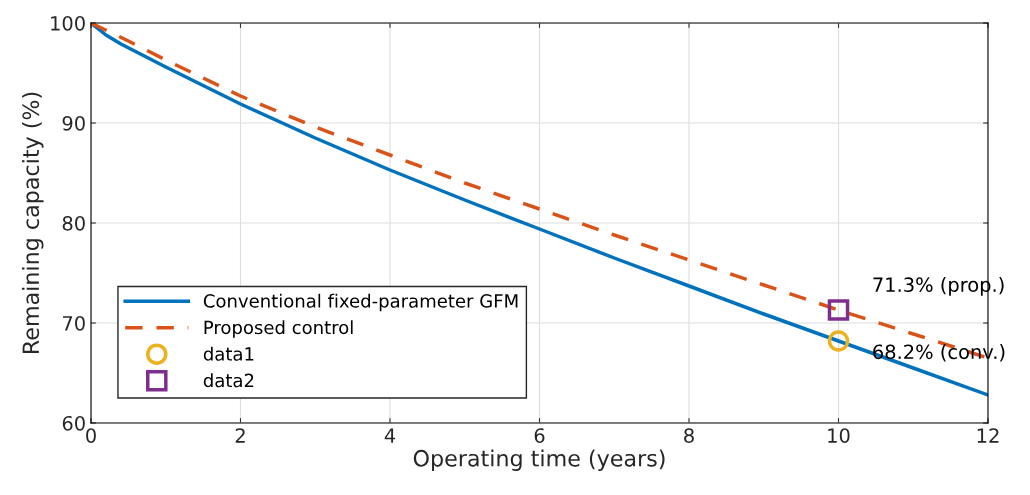 Image resolution: width=1030 pixels, height=495 pixels. I want to click on x-tick-label: 6, so click(539, 435).